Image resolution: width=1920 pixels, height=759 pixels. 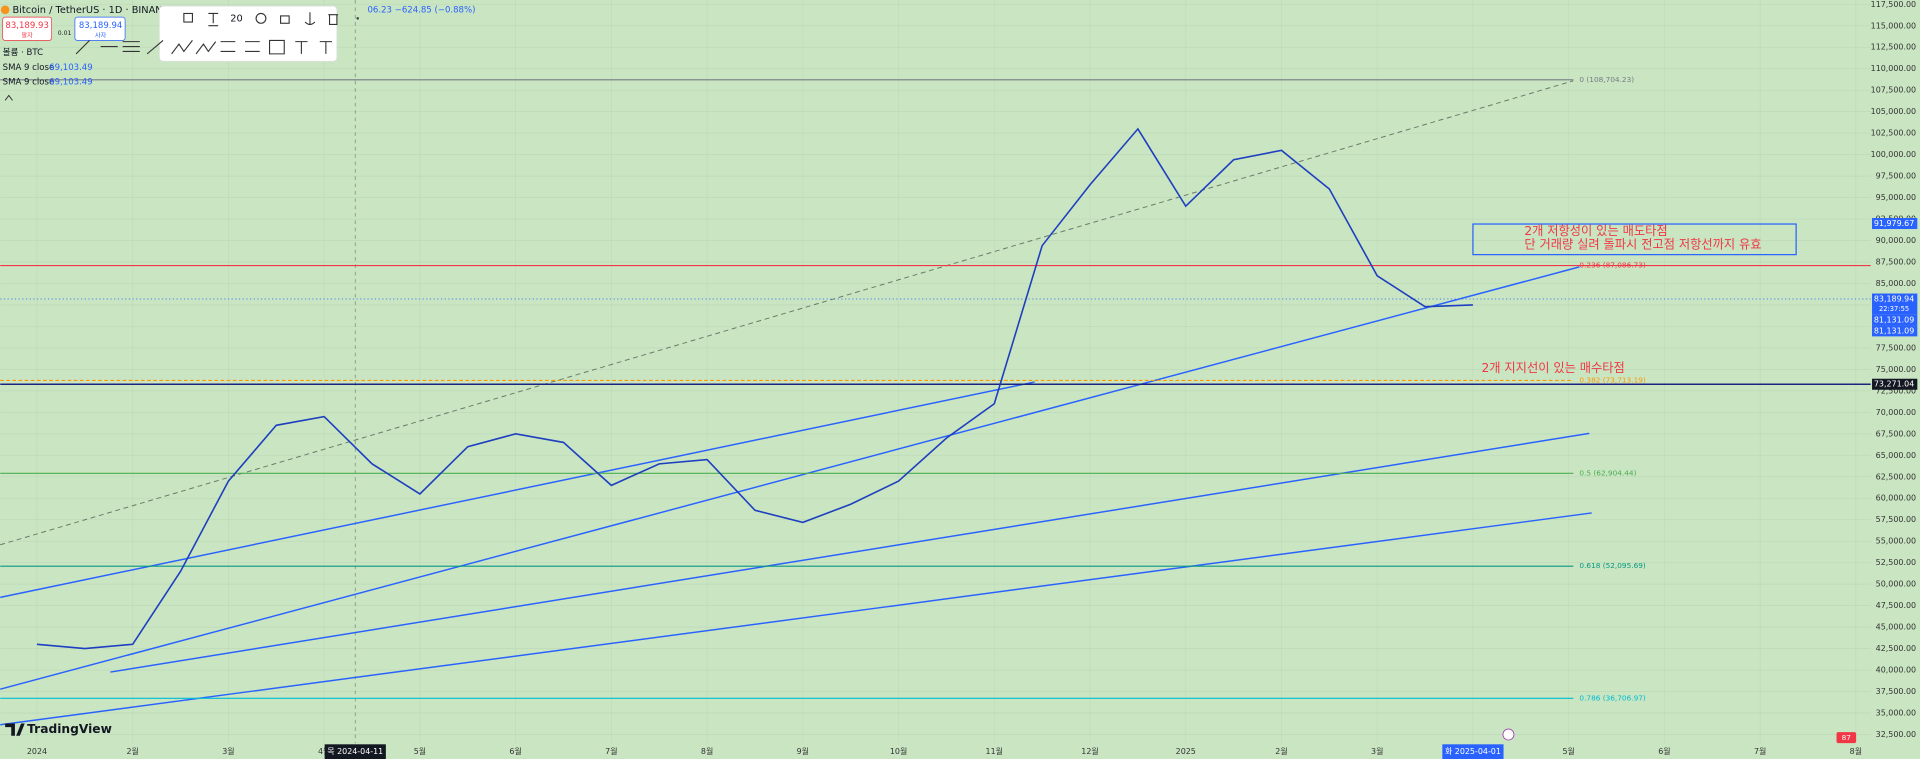 What do you see at coordinates (23, 52) in the screenshot?
I see `volume-legend: 볼륨 · BTC` at bounding box center [23, 52].